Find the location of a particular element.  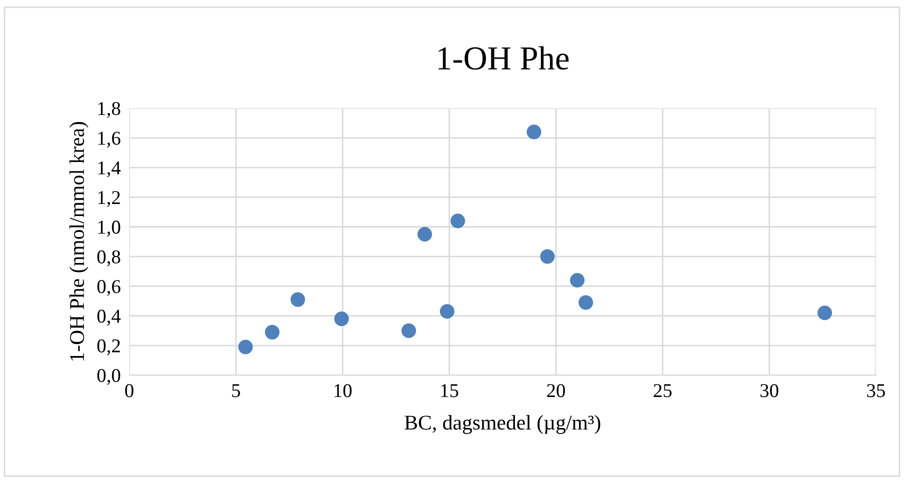

y-tick-label: 1,6 is located at coordinates (109, 140).